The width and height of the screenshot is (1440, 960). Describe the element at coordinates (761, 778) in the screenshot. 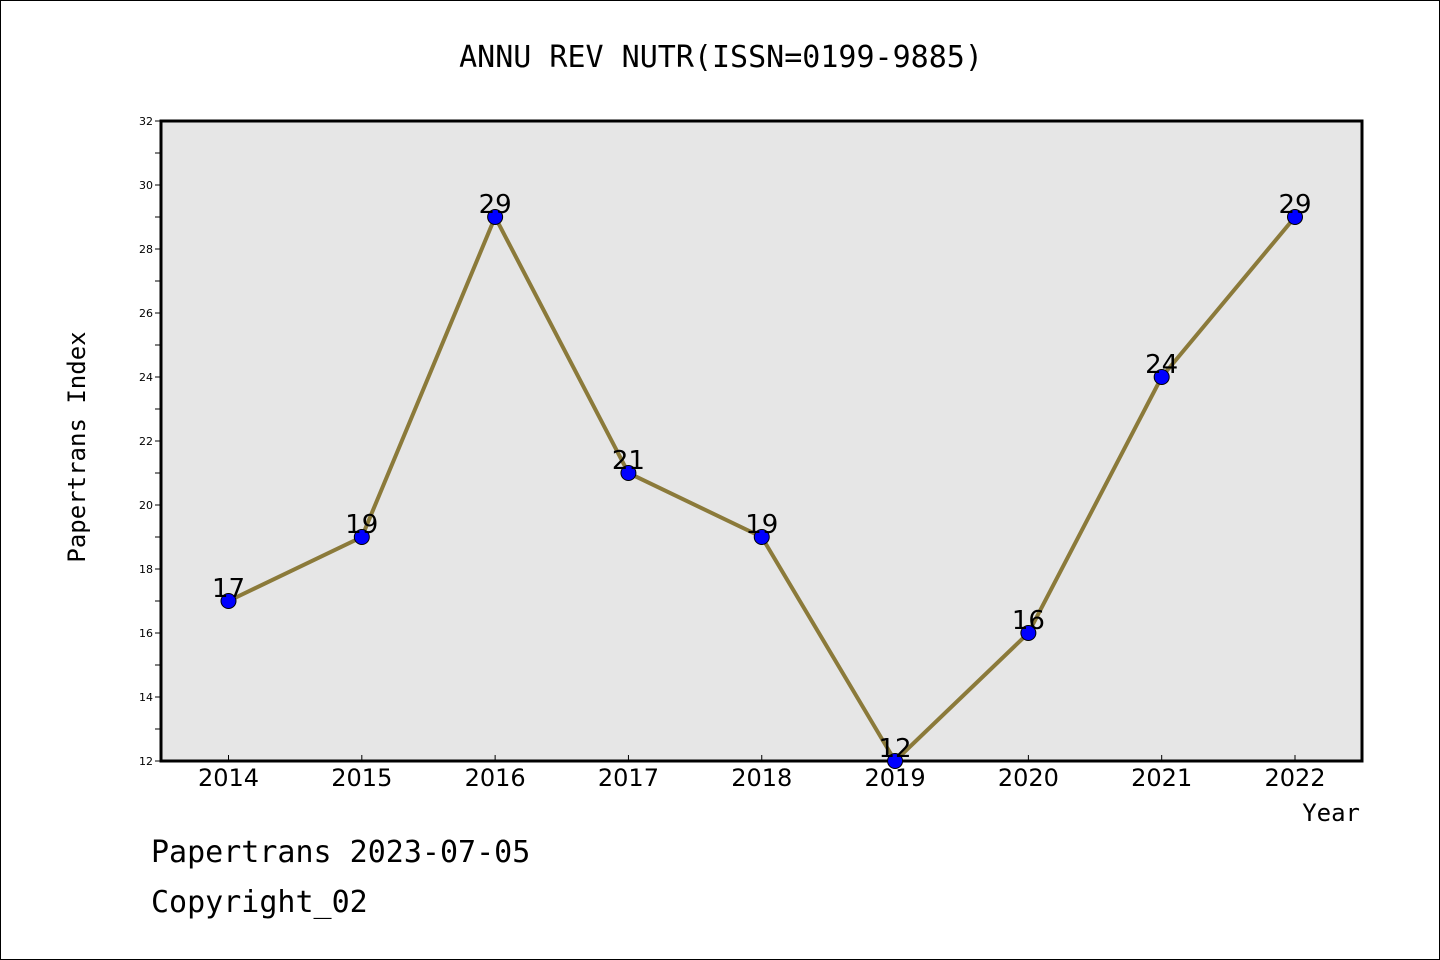

I see `x-tick-label: 2018` at that location.